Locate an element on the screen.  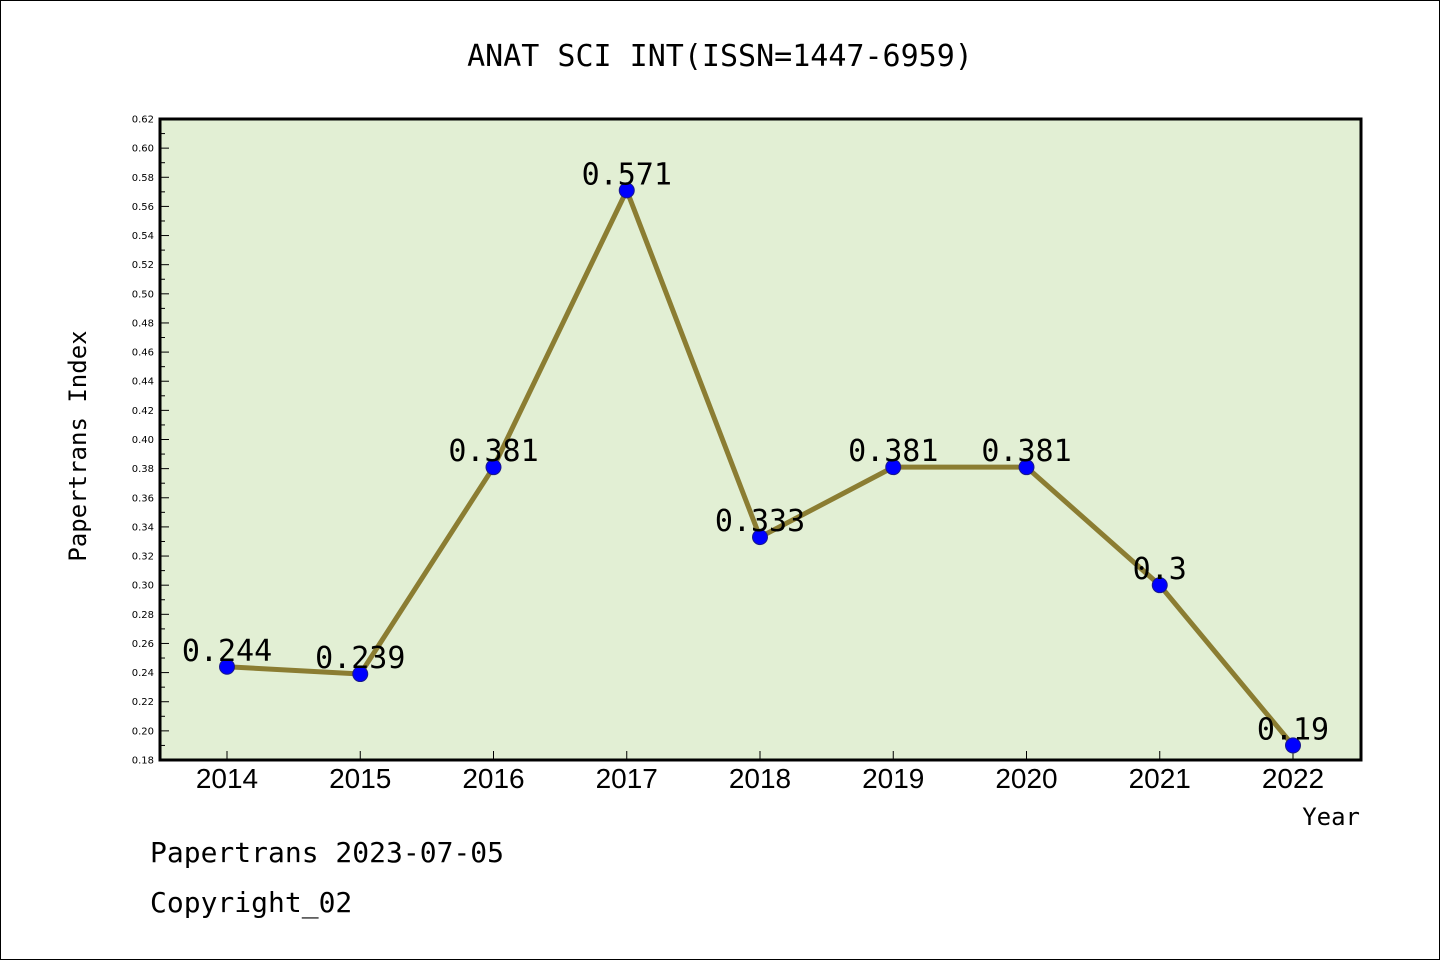
y-tick-label: 0.52 is located at coordinates (143, 265).